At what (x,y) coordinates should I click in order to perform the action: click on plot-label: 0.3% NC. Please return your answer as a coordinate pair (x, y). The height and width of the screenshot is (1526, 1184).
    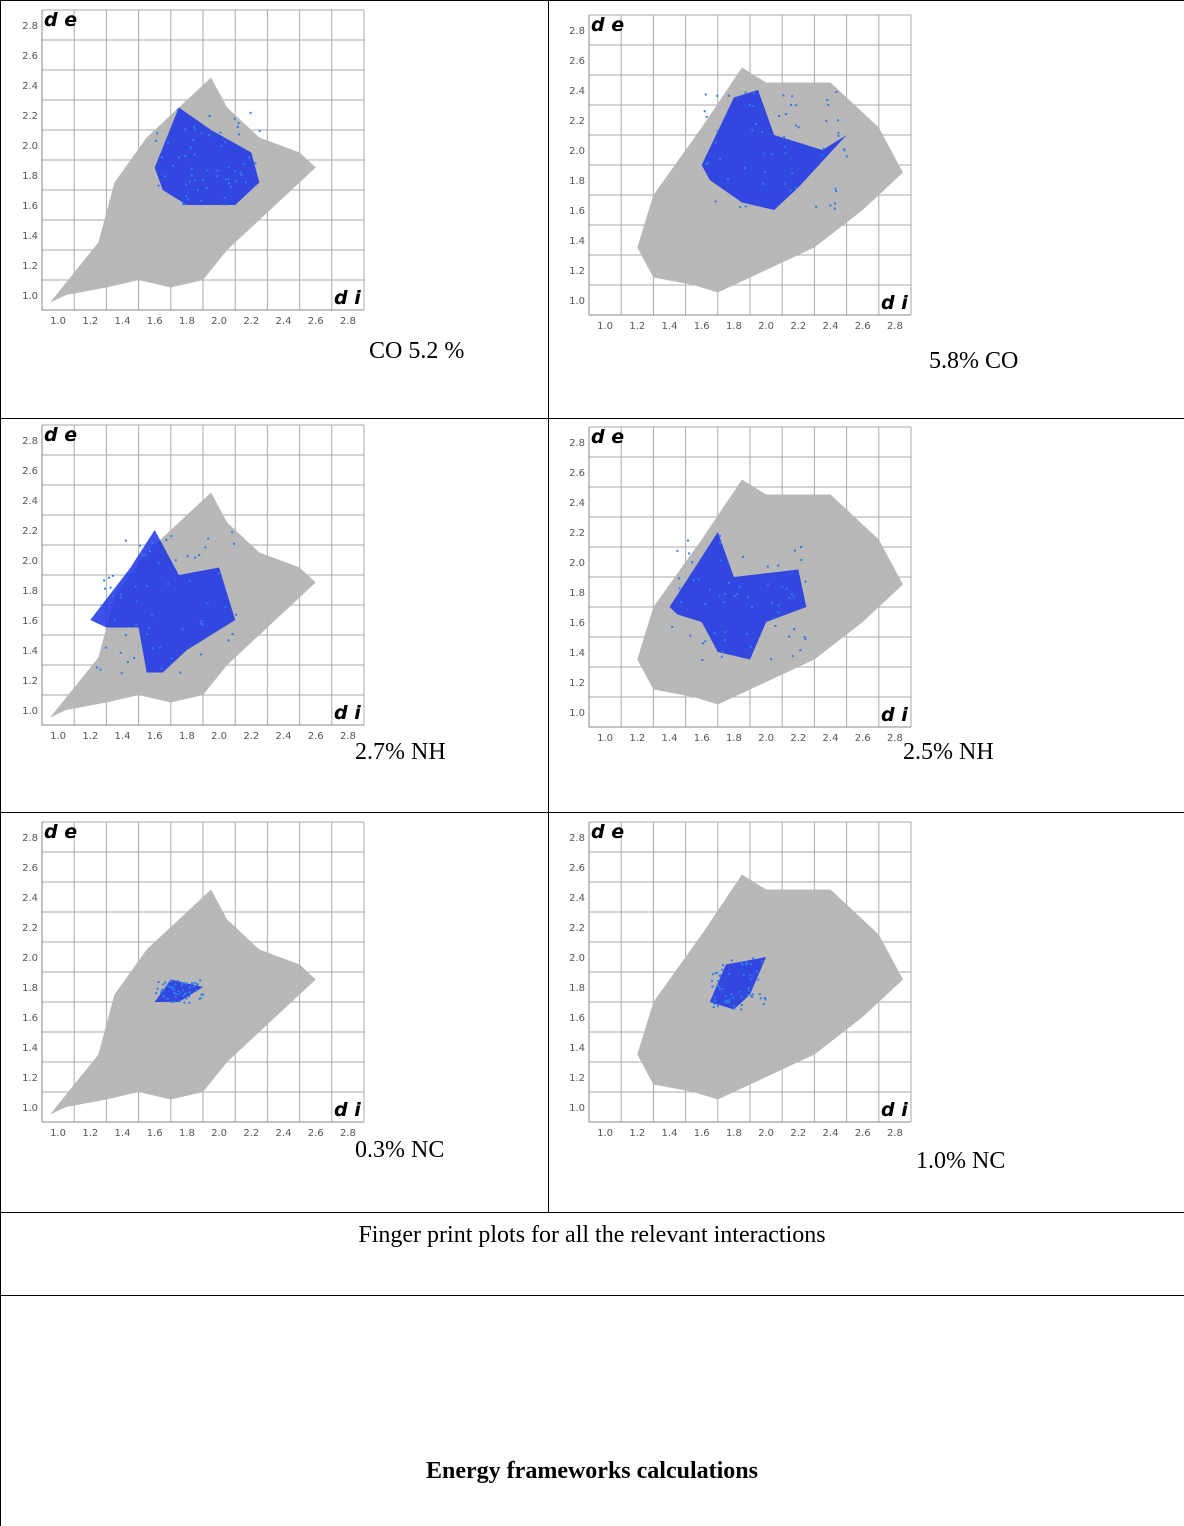
    Looking at the image, I should click on (400, 1150).